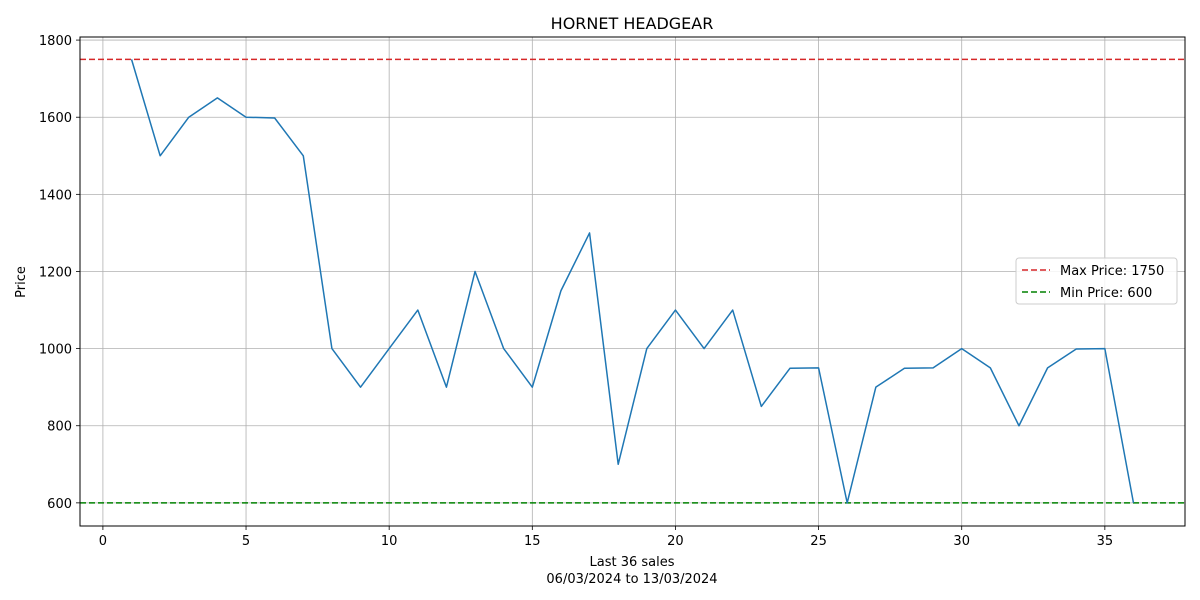  What do you see at coordinates (1105, 541) in the screenshot?
I see `x-tick-label: 35` at bounding box center [1105, 541].